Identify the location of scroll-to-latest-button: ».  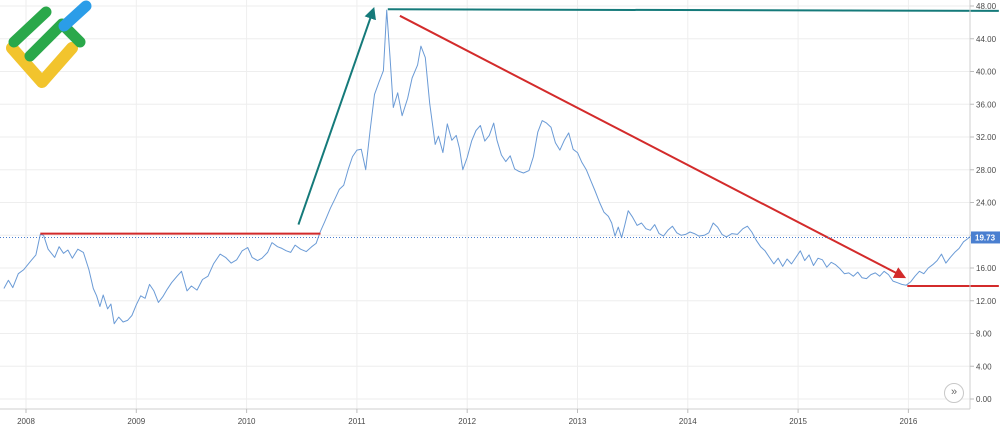
(954, 393).